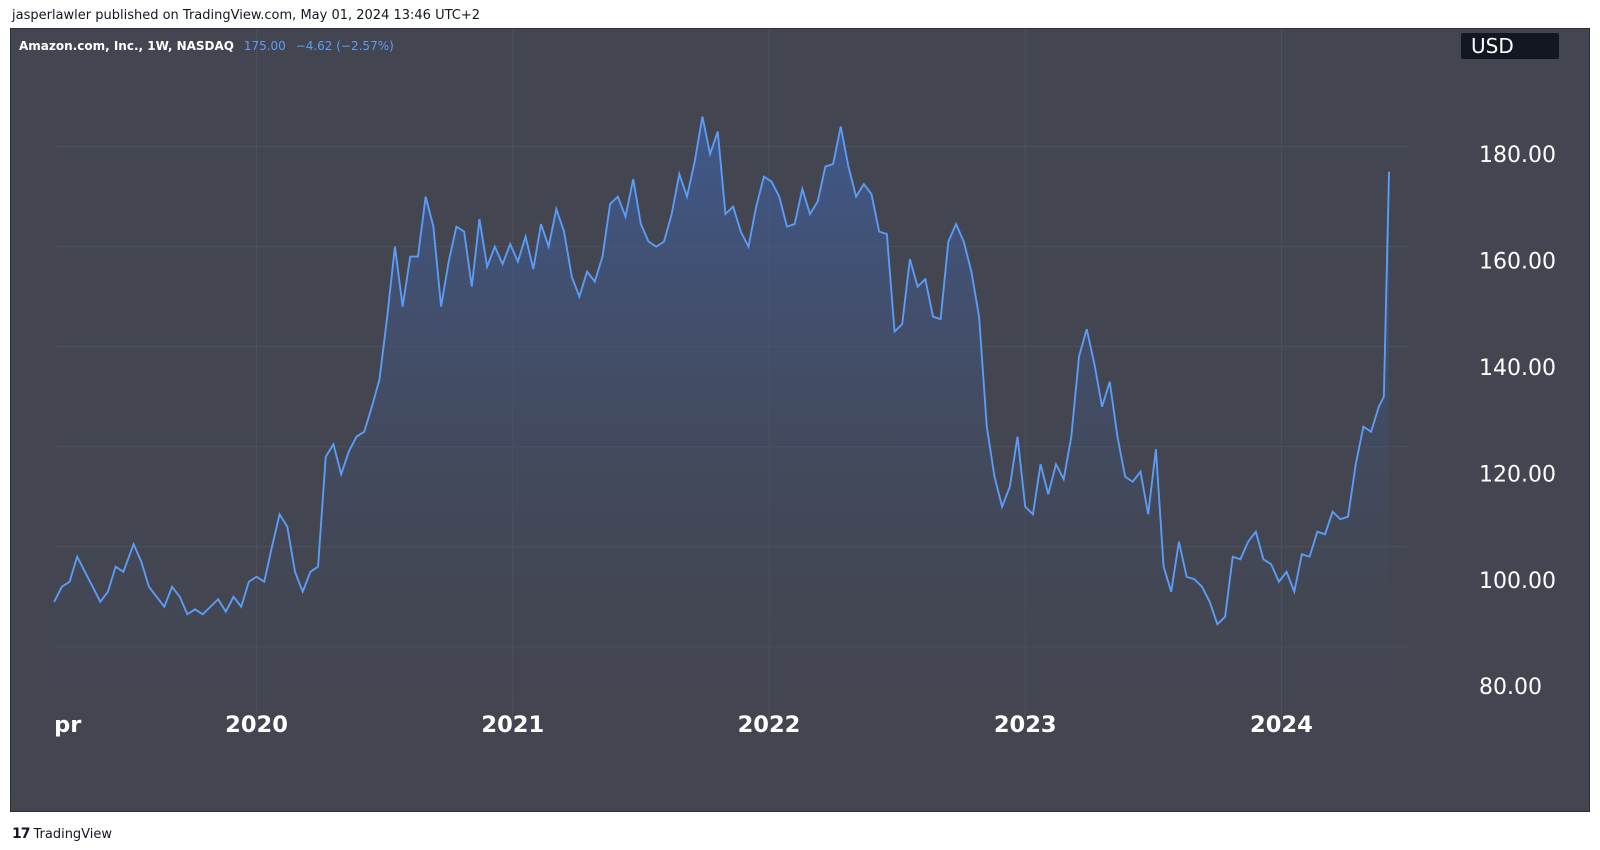 The width and height of the screenshot is (1600, 850). What do you see at coordinates (68, 725) in the screenshot?
I see `time-tick-label: pr` at bounding box center [68, 725].